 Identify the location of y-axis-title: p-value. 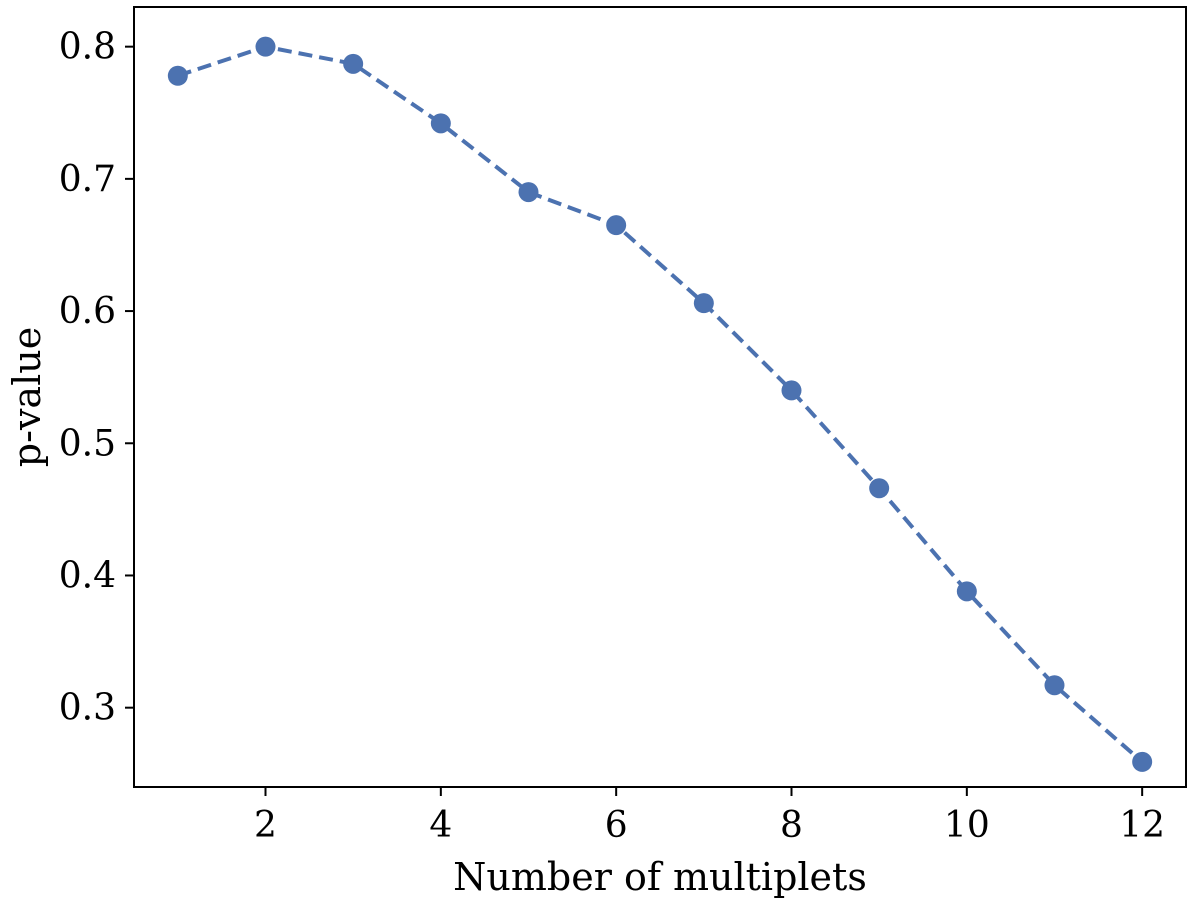
(27, 397).